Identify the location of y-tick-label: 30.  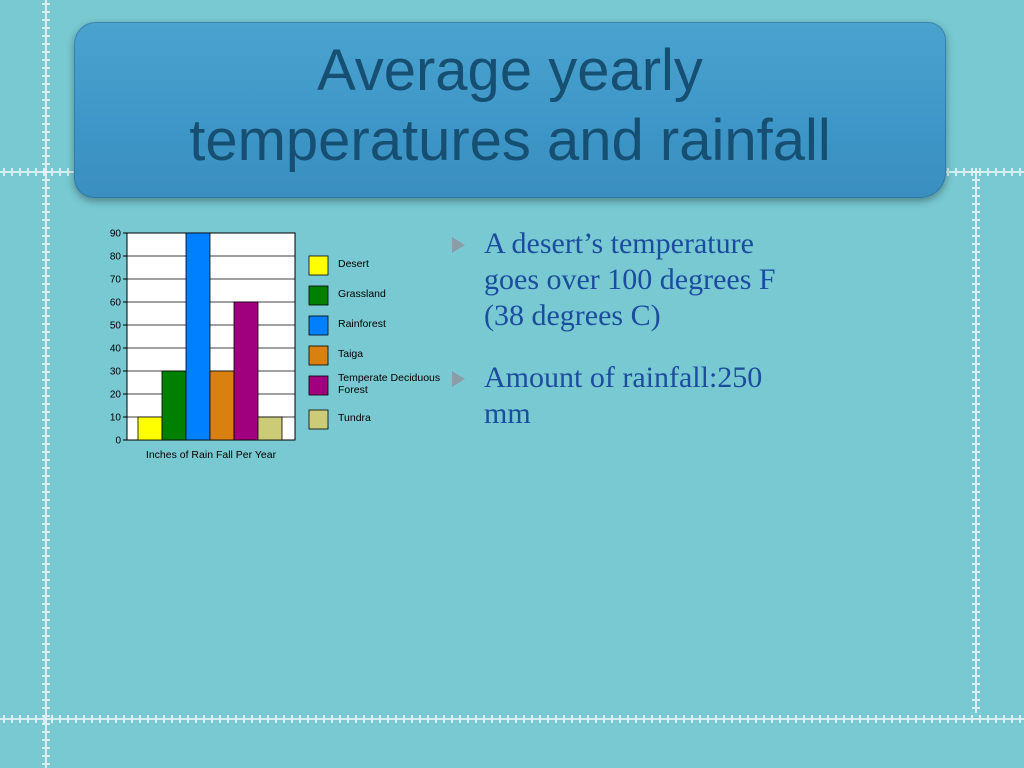
(116, 372).